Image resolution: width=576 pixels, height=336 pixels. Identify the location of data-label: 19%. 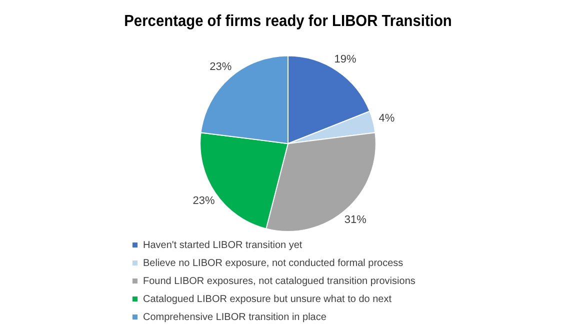
(345, 59).